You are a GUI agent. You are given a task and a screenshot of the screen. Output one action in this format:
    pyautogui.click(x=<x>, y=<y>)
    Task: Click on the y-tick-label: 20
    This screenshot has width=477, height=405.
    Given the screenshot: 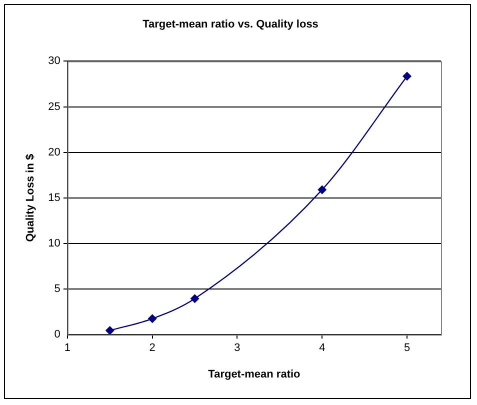 What is the action you would take?
    pyautogui.click(x=54, y=152)
    